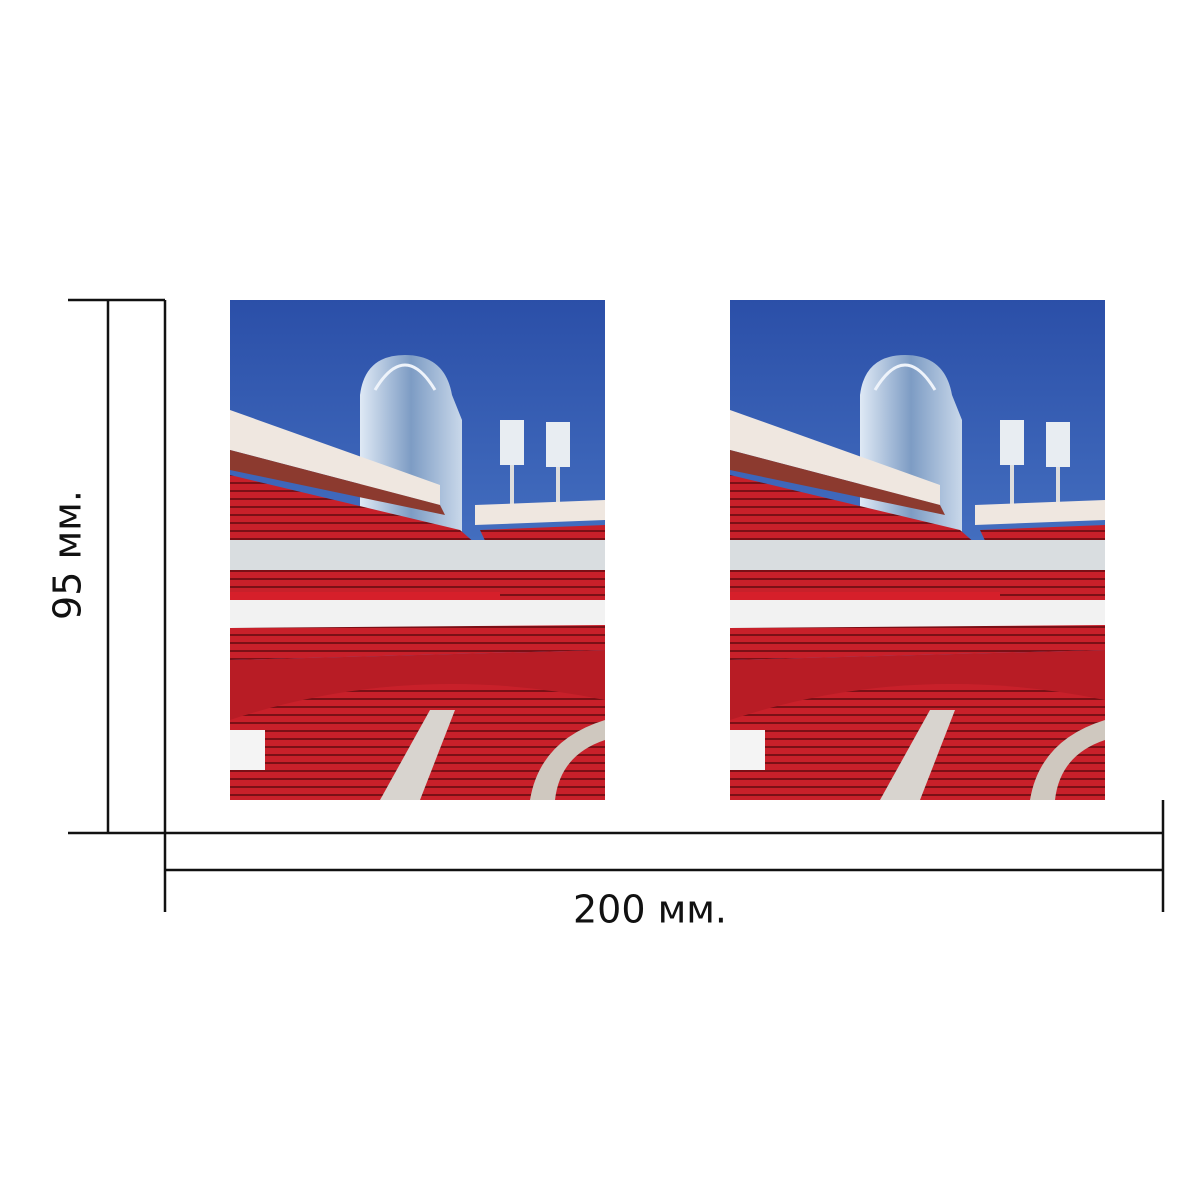 The height and width of the screenshot is (1200, 1200). I want to click on height-label: 95 мм., so click(68, 555).